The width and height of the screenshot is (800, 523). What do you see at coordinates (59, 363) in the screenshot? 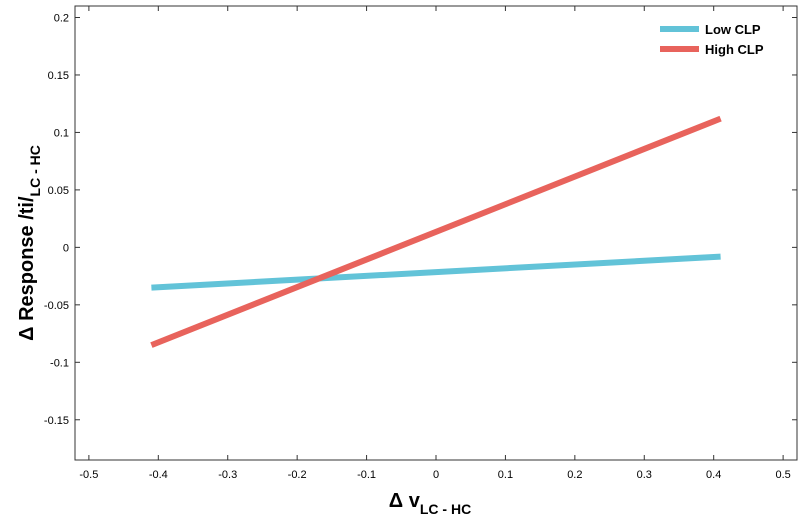
I see `y-tick-label: -0.1` at bounding box center [59, 363].